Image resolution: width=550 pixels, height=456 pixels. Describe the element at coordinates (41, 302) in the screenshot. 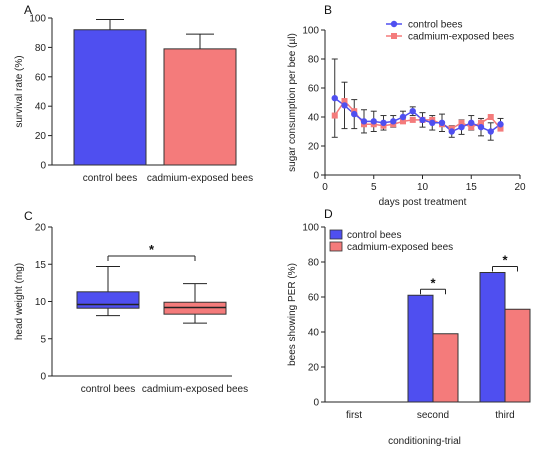

I see `panel-c-y-tick-label: 10` at that location.